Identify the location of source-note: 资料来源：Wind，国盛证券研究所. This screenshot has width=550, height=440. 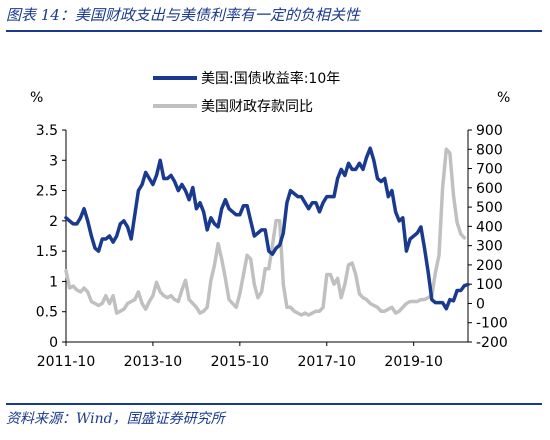
(115, 419).